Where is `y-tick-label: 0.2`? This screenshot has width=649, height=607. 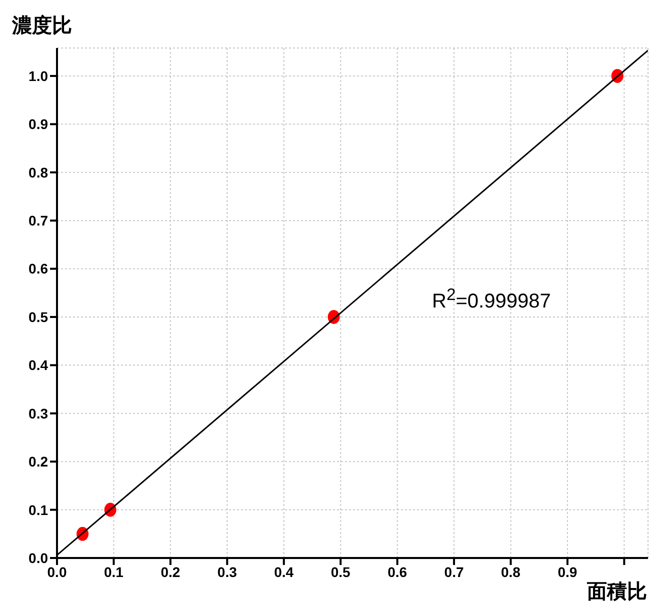 y-tick-label: 0.2 is located at coordinates (38, 462).